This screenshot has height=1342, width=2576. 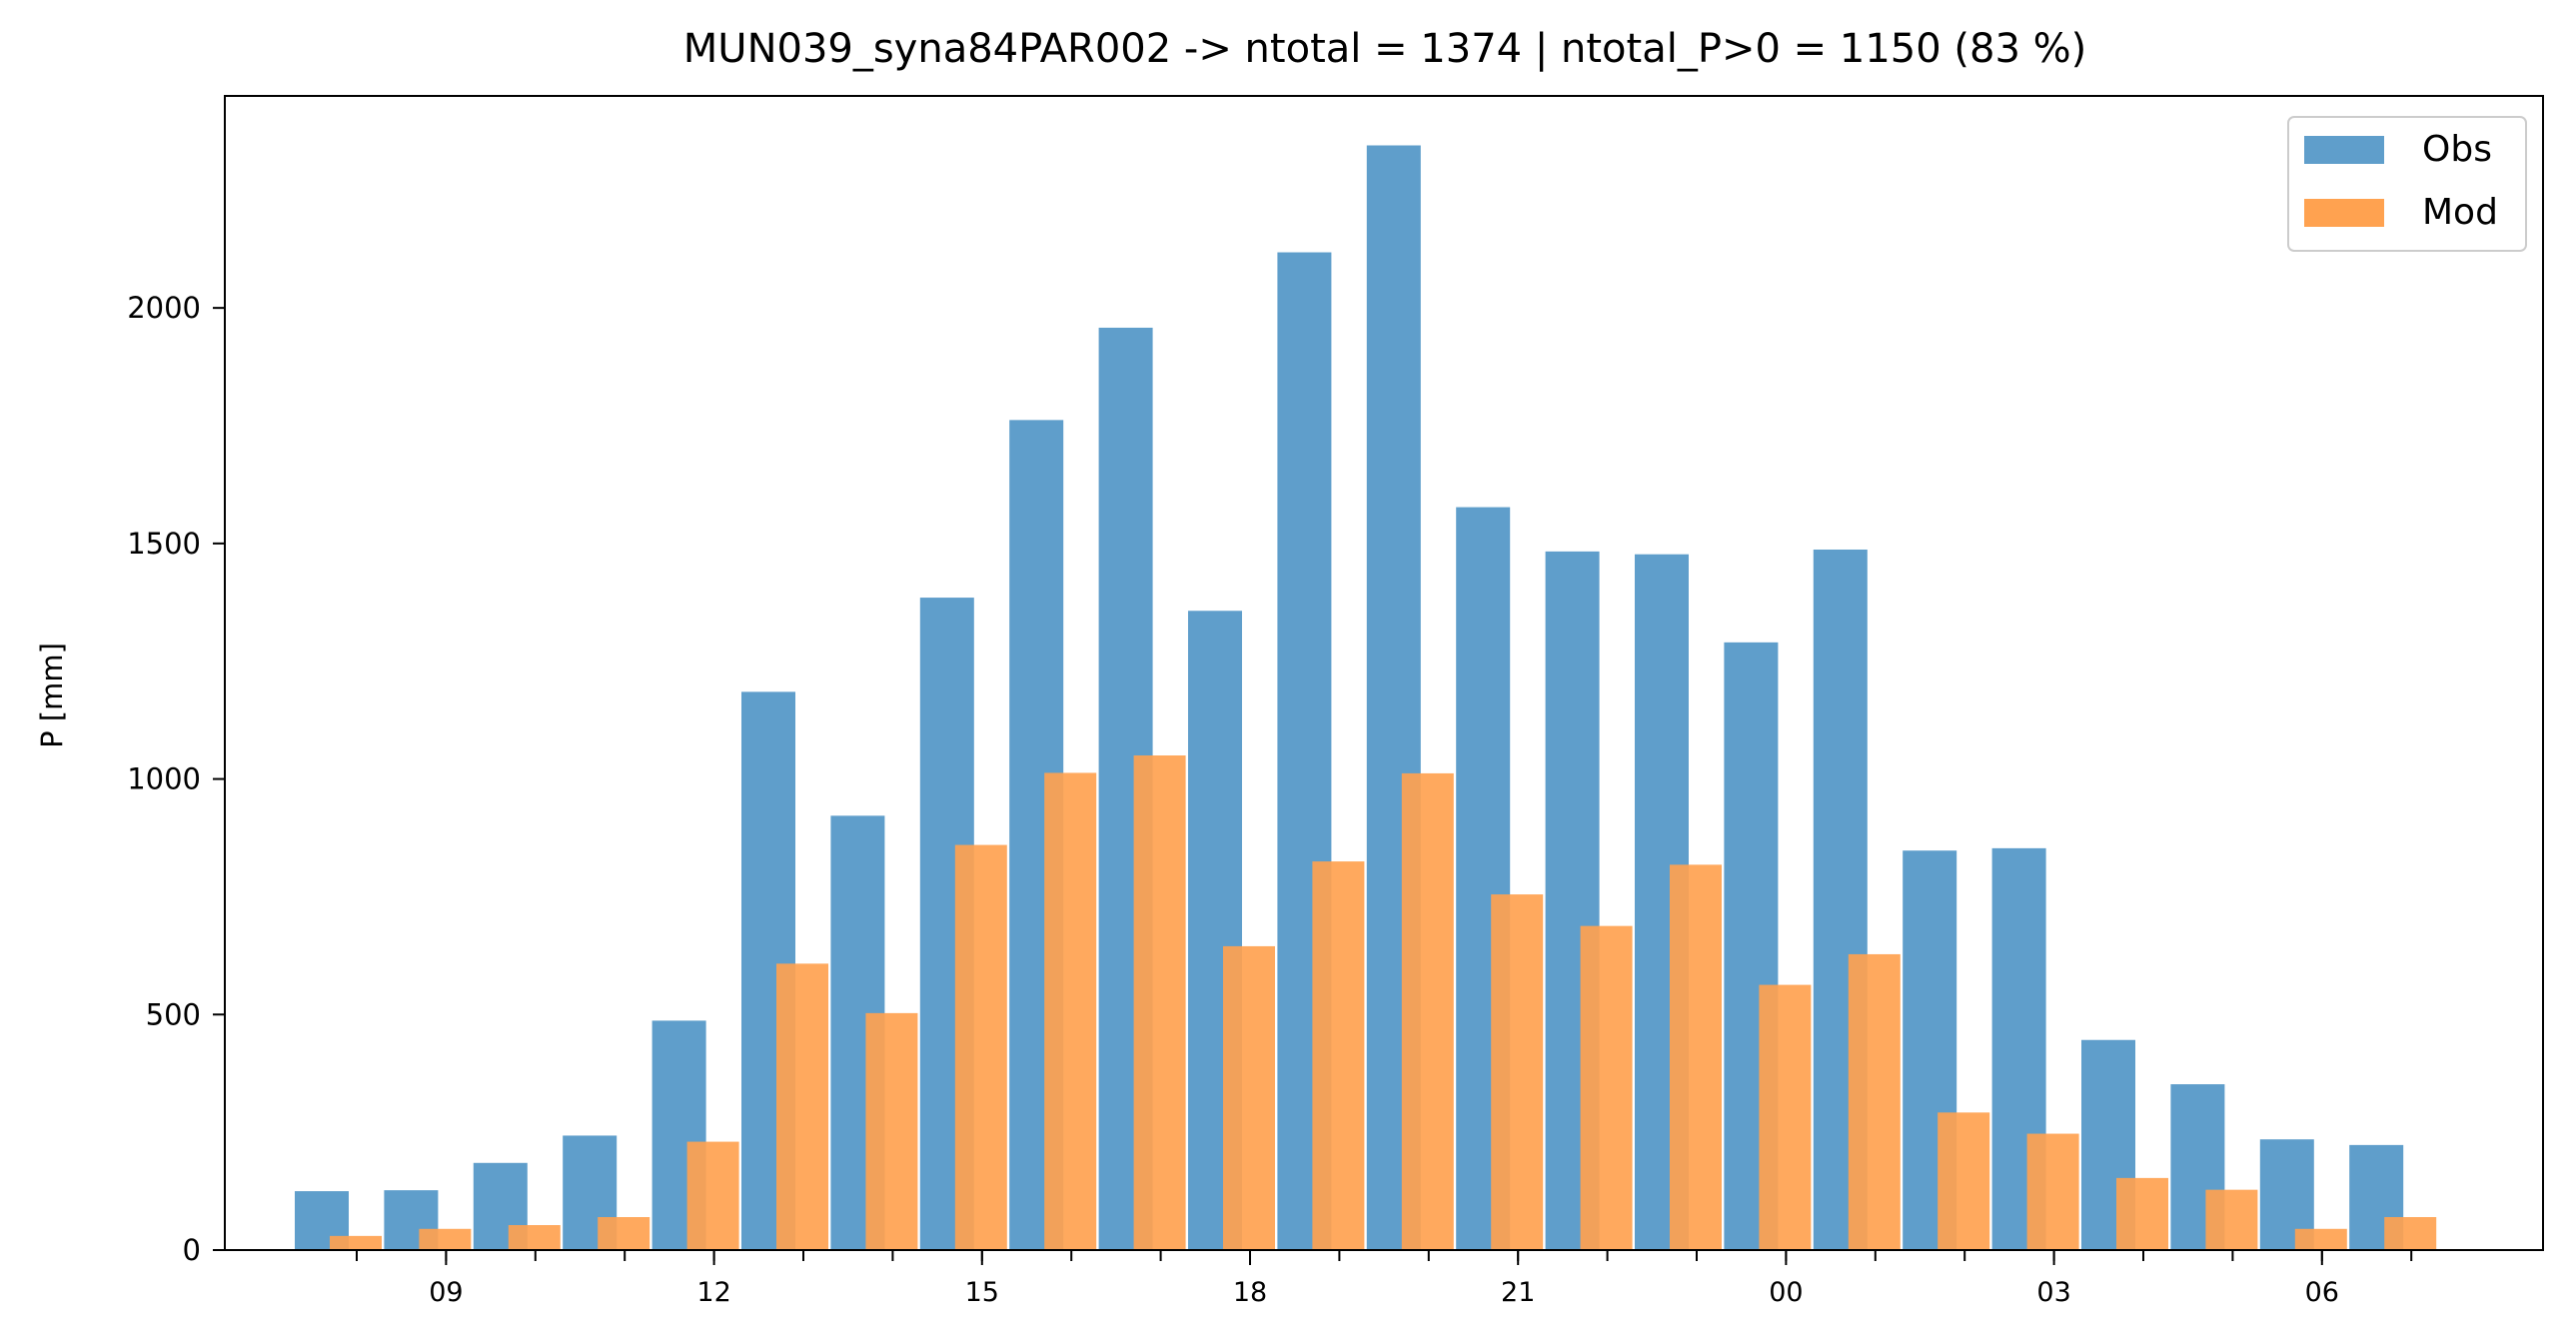 What do you see at coordinates (1384, 1279) in the screenshot?
I see `x-axis: 09 12 15 18 21 00 03 06` at bounding box center [1384, 1279].